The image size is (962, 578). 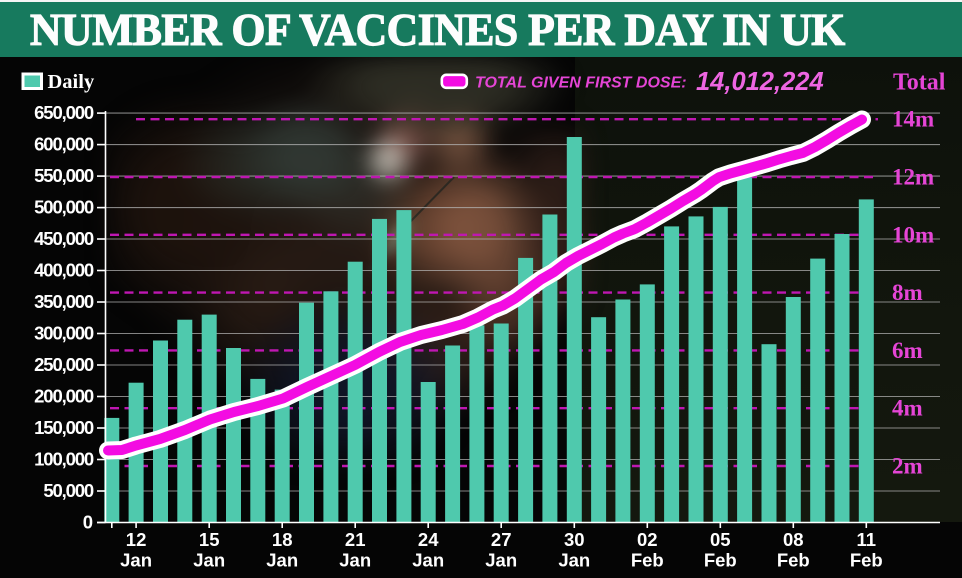 What do you see at coordinates (760, 82) in the screenshot?
I see `svg-text: 14,012,224` at bounding box center [760, 82].